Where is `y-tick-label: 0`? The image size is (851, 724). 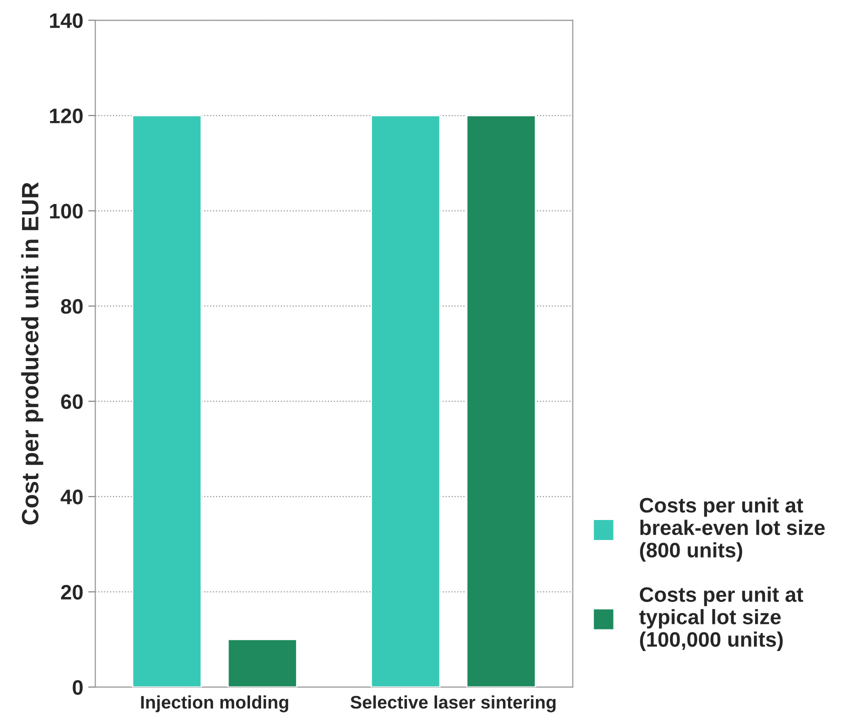 y-tick-label: 0 is located at coordinates (77, 687).